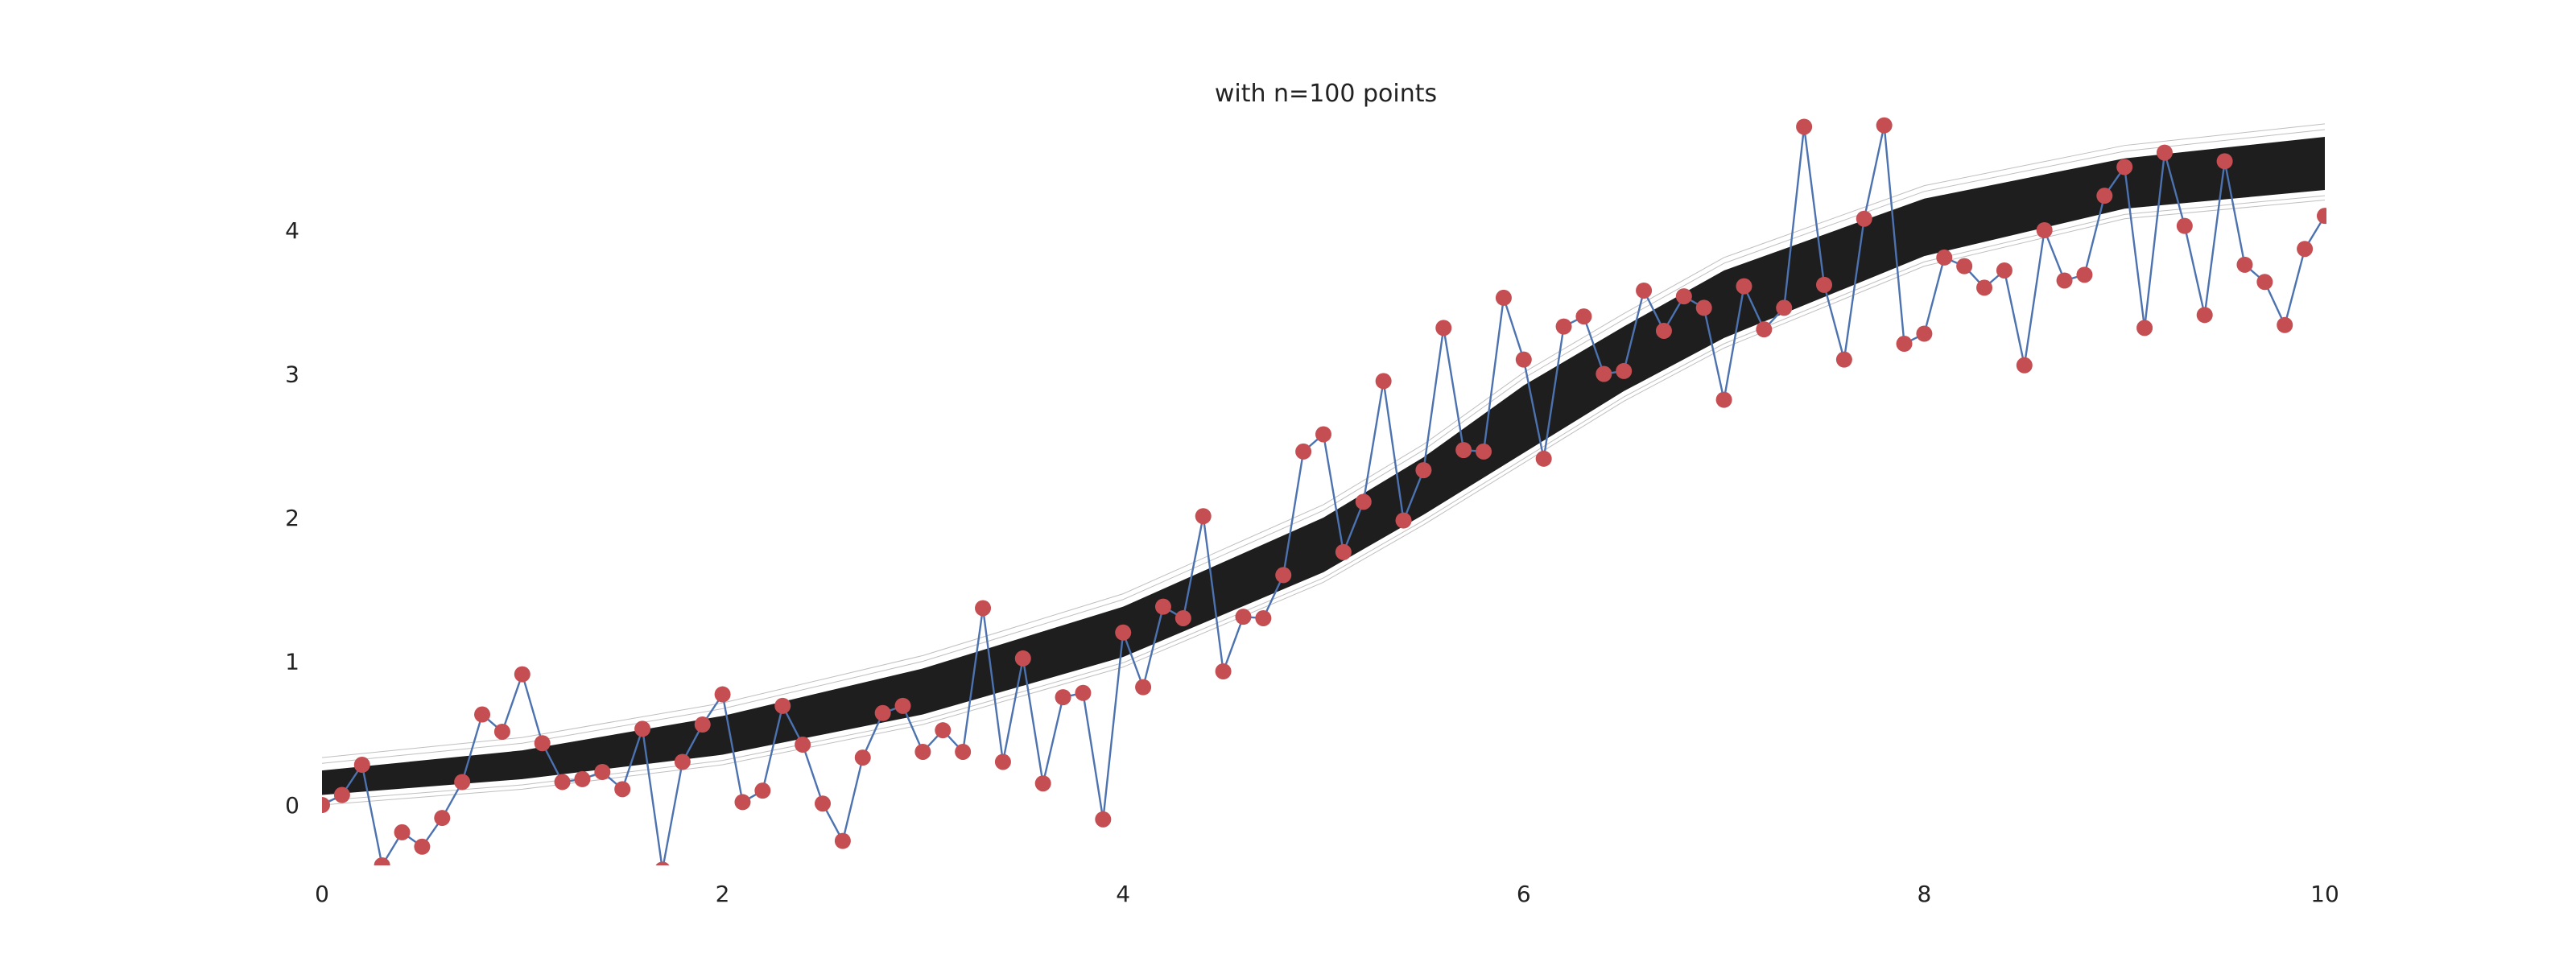 This screenshot has height=966, width=2576. I want to click on y-tick-label: 2, so click(292, 518).